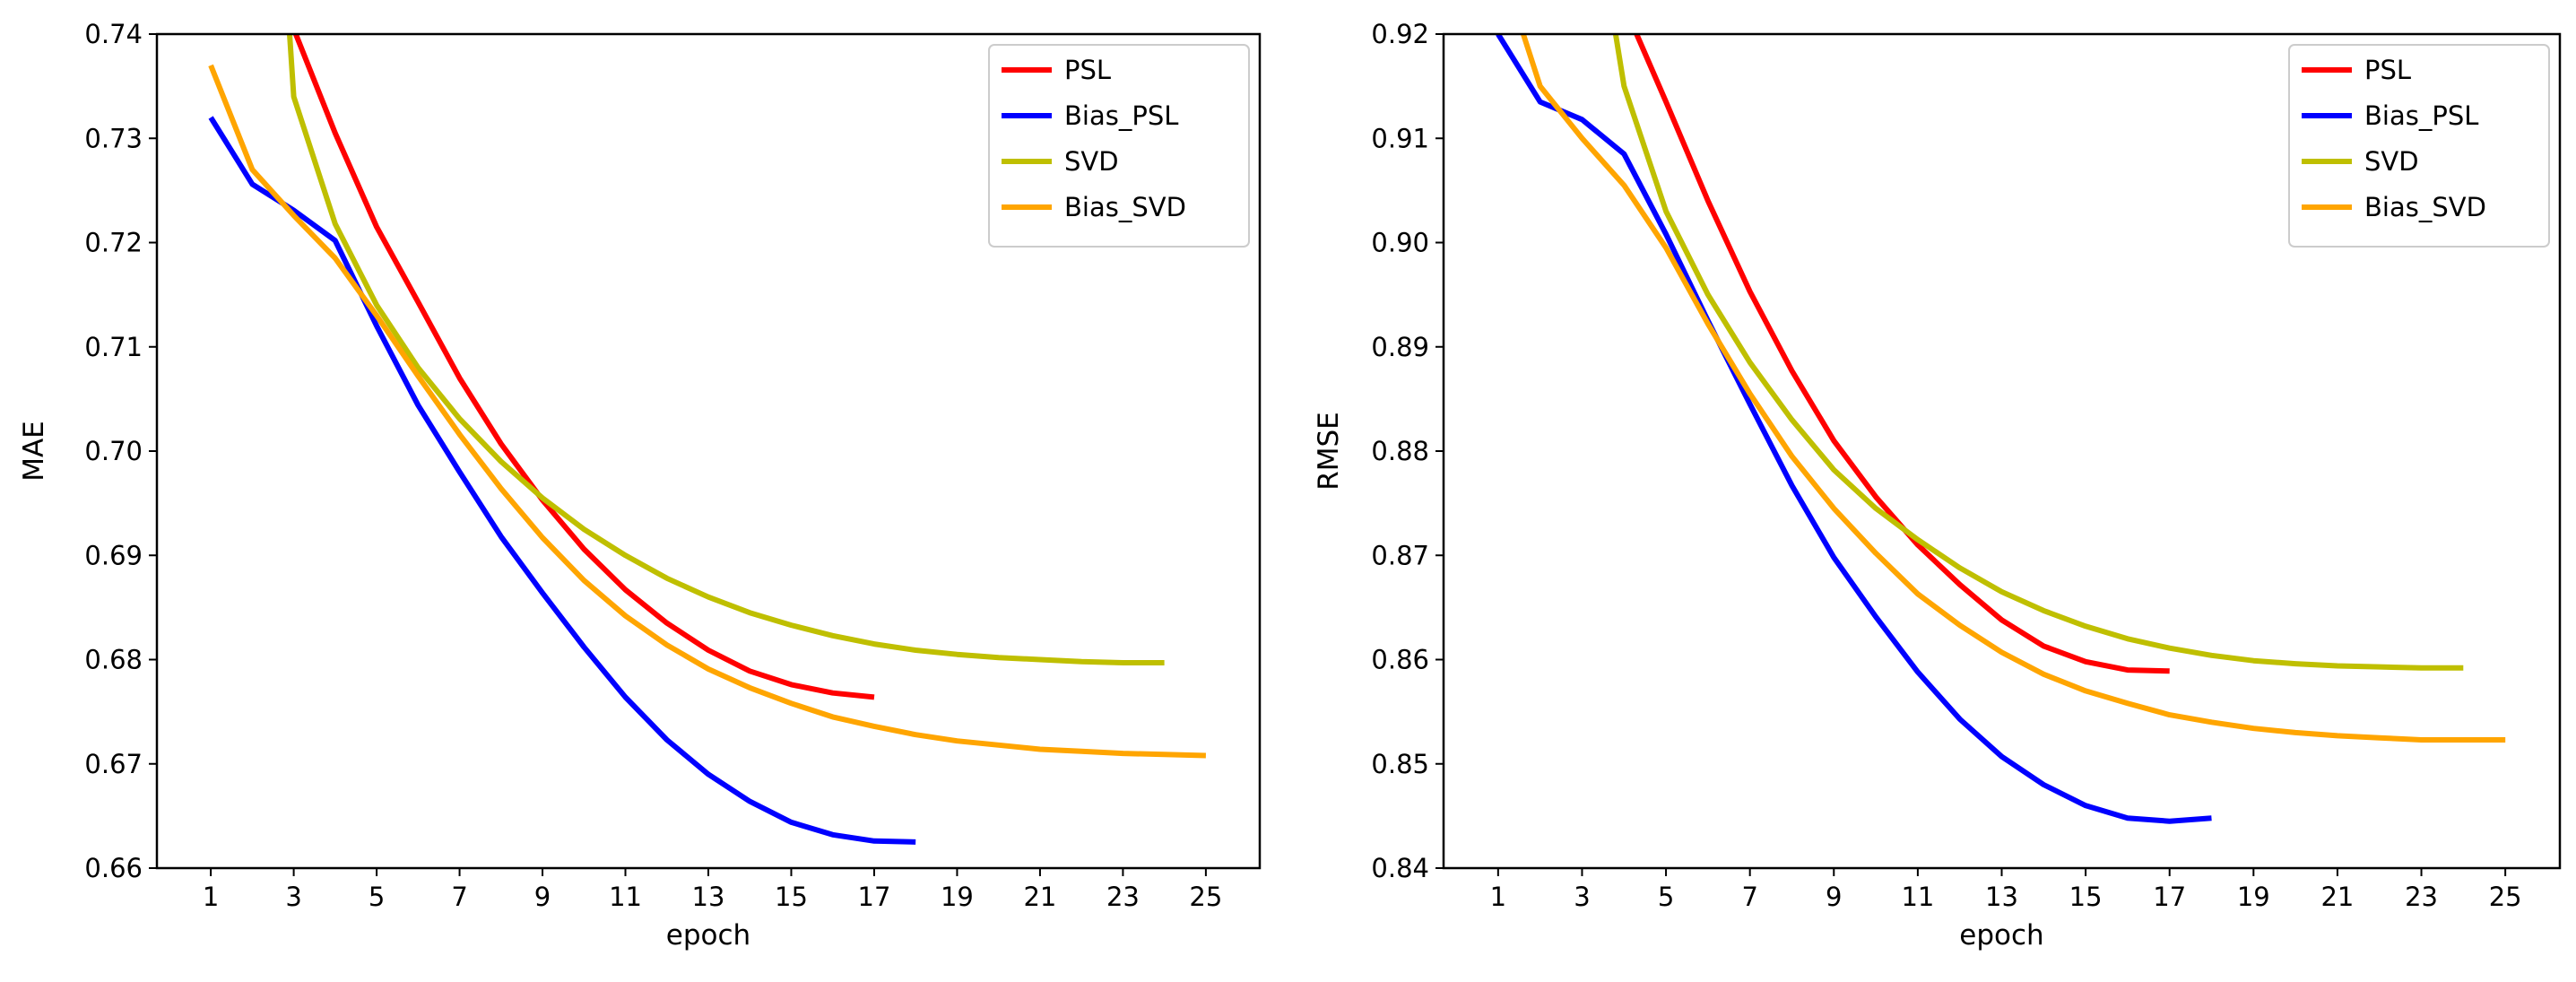 The height and width of the screenshot is (982, 2576). I want to click on y-axis-title: RMSE, so click(1329, 451).